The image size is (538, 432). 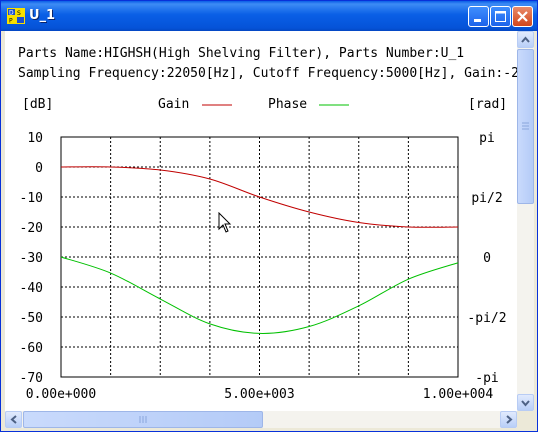 I want to click on svg-text: D, so click(x=11, y=13).